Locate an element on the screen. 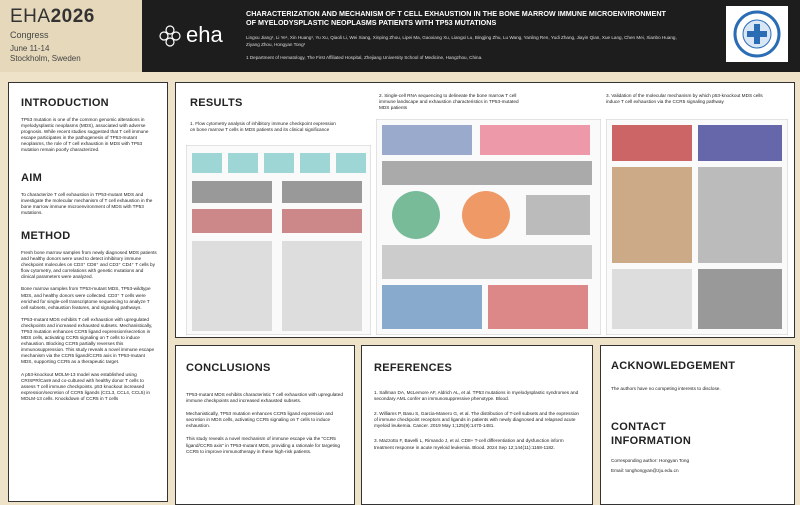 This screenshot has width=800, height=505. congress-logo: EHA2026 is located at coordinates (52, 17).